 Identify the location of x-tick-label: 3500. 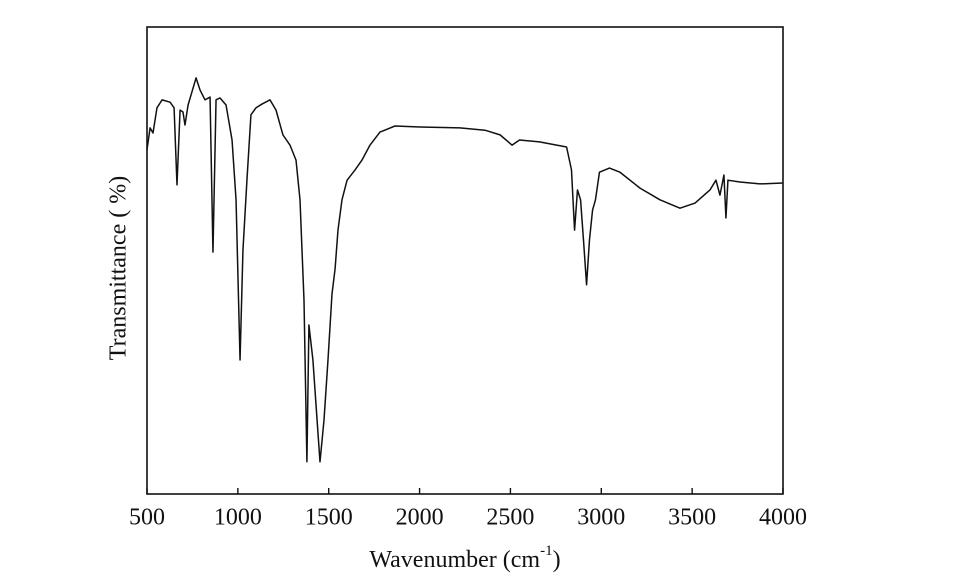
(692, 518).